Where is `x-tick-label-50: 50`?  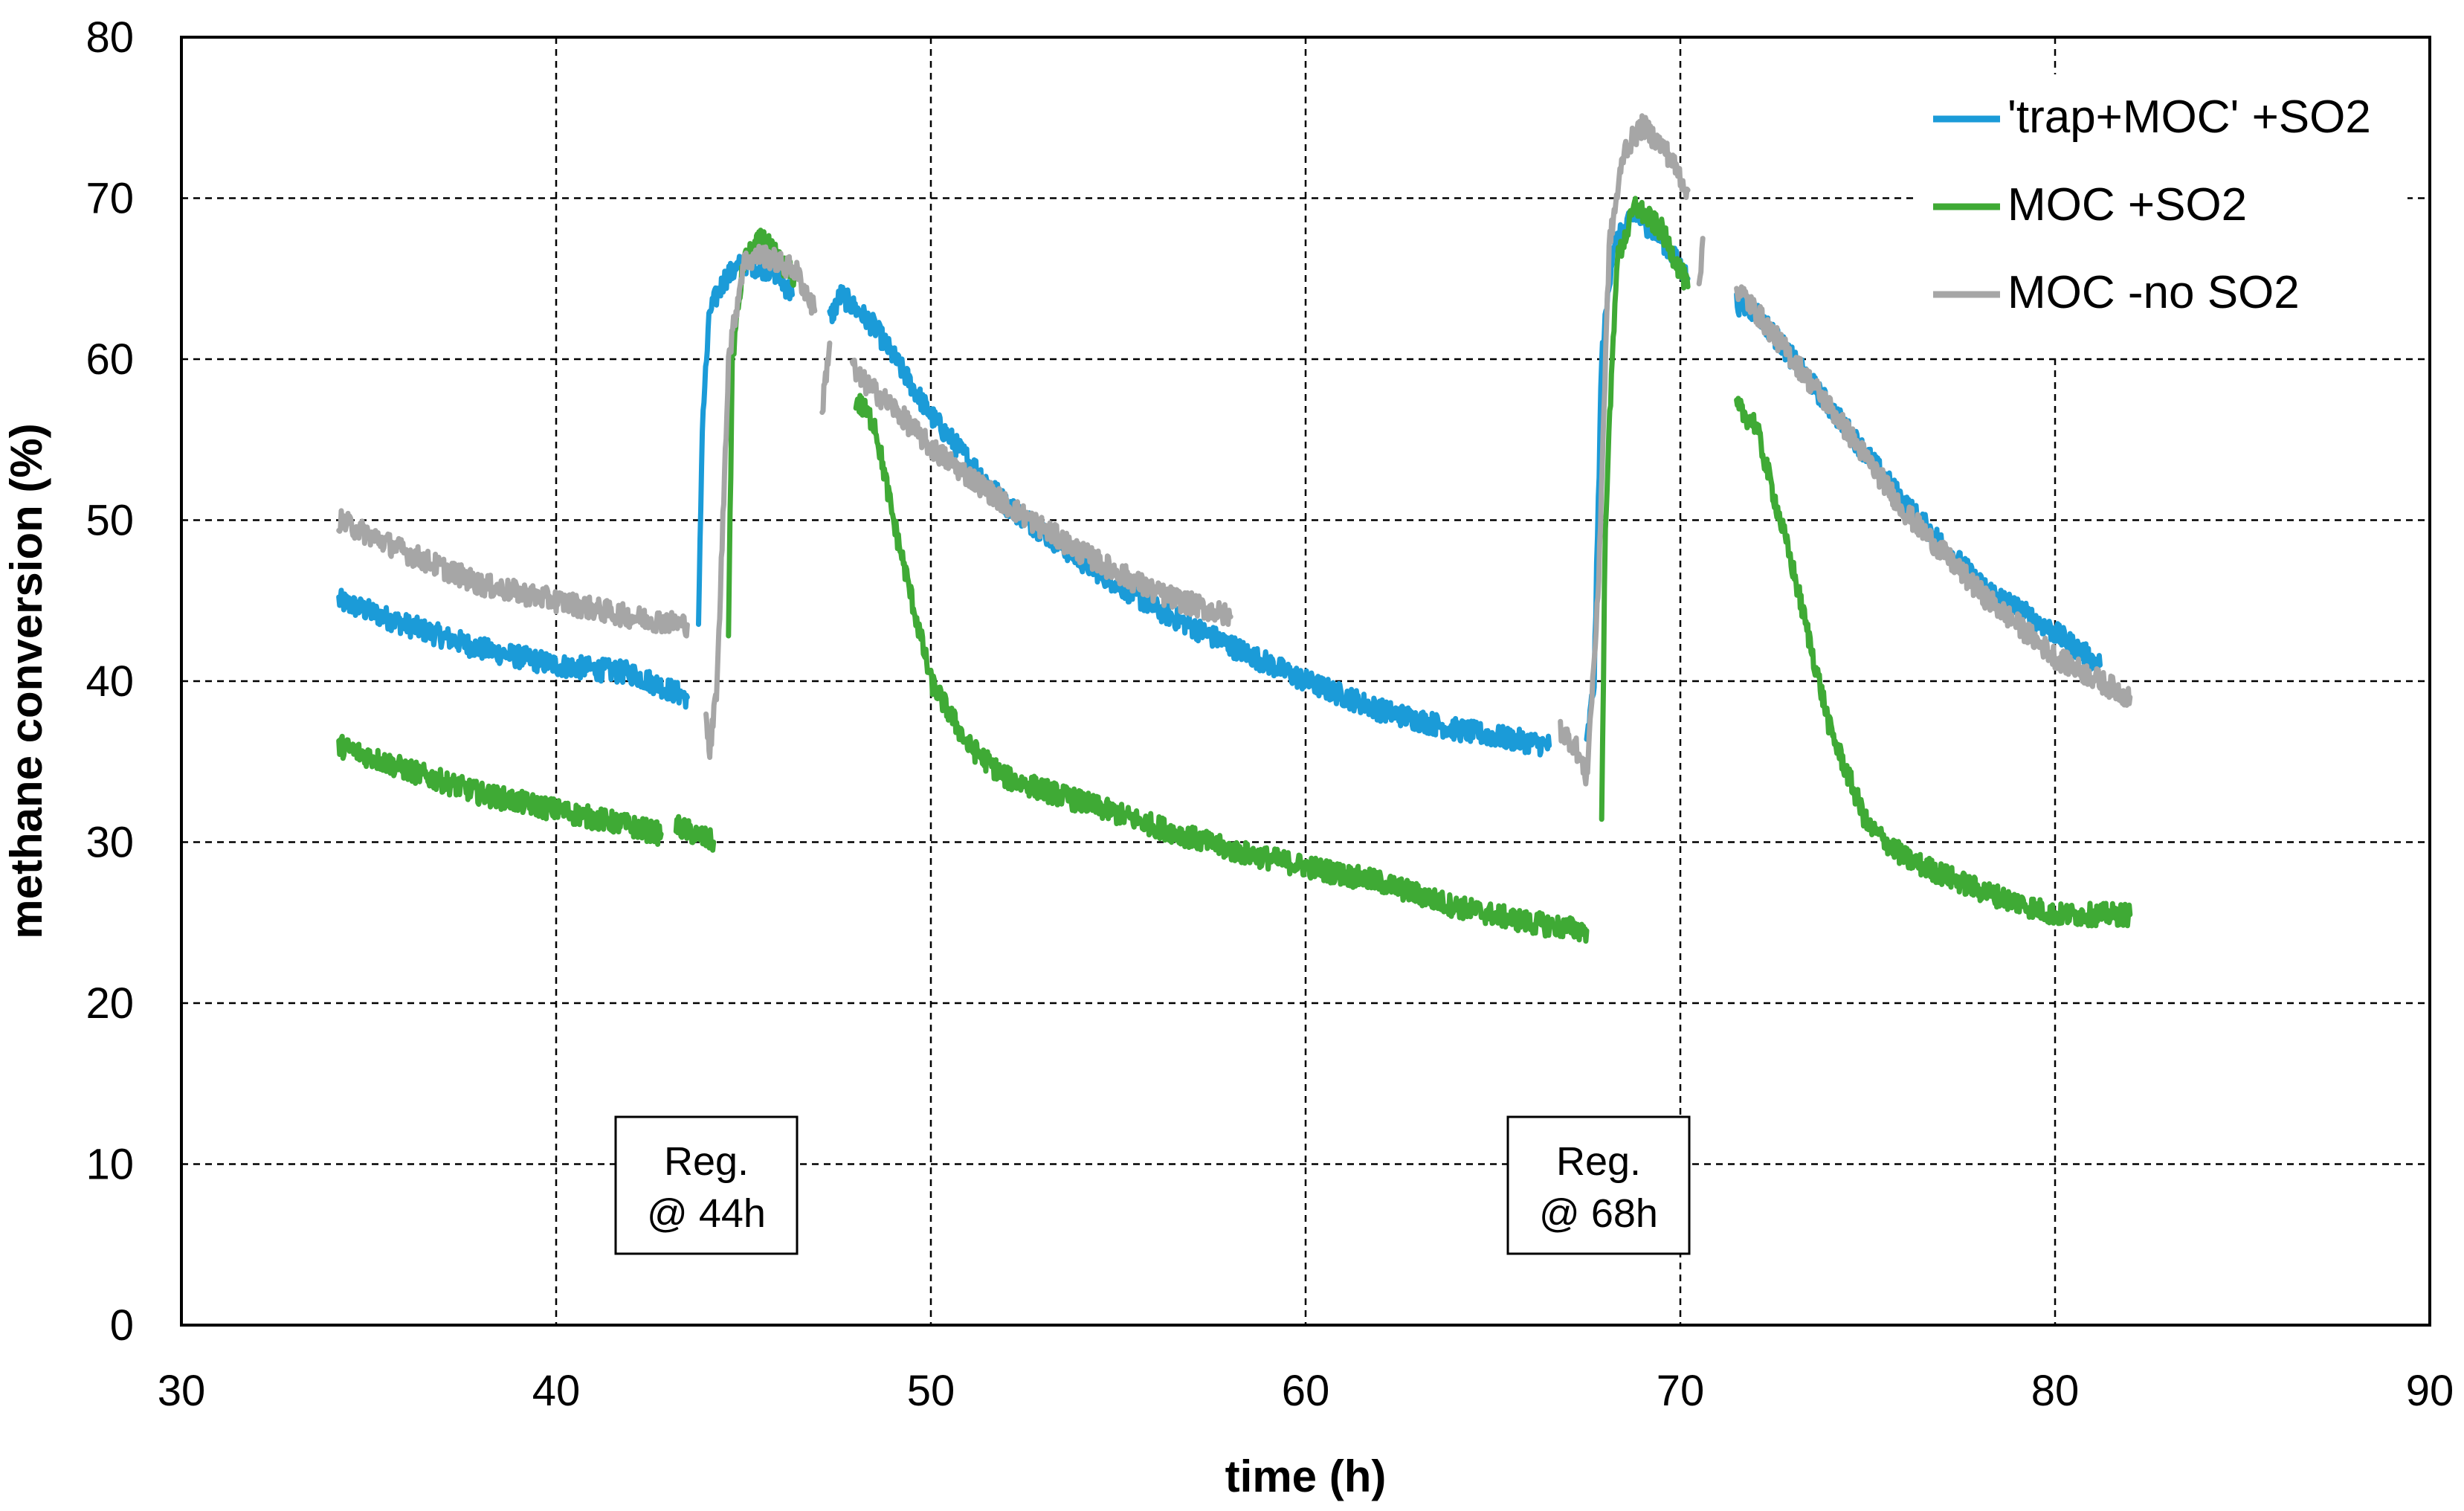
x-tick-label-50: 50 is located at coordinates (931, 1391).